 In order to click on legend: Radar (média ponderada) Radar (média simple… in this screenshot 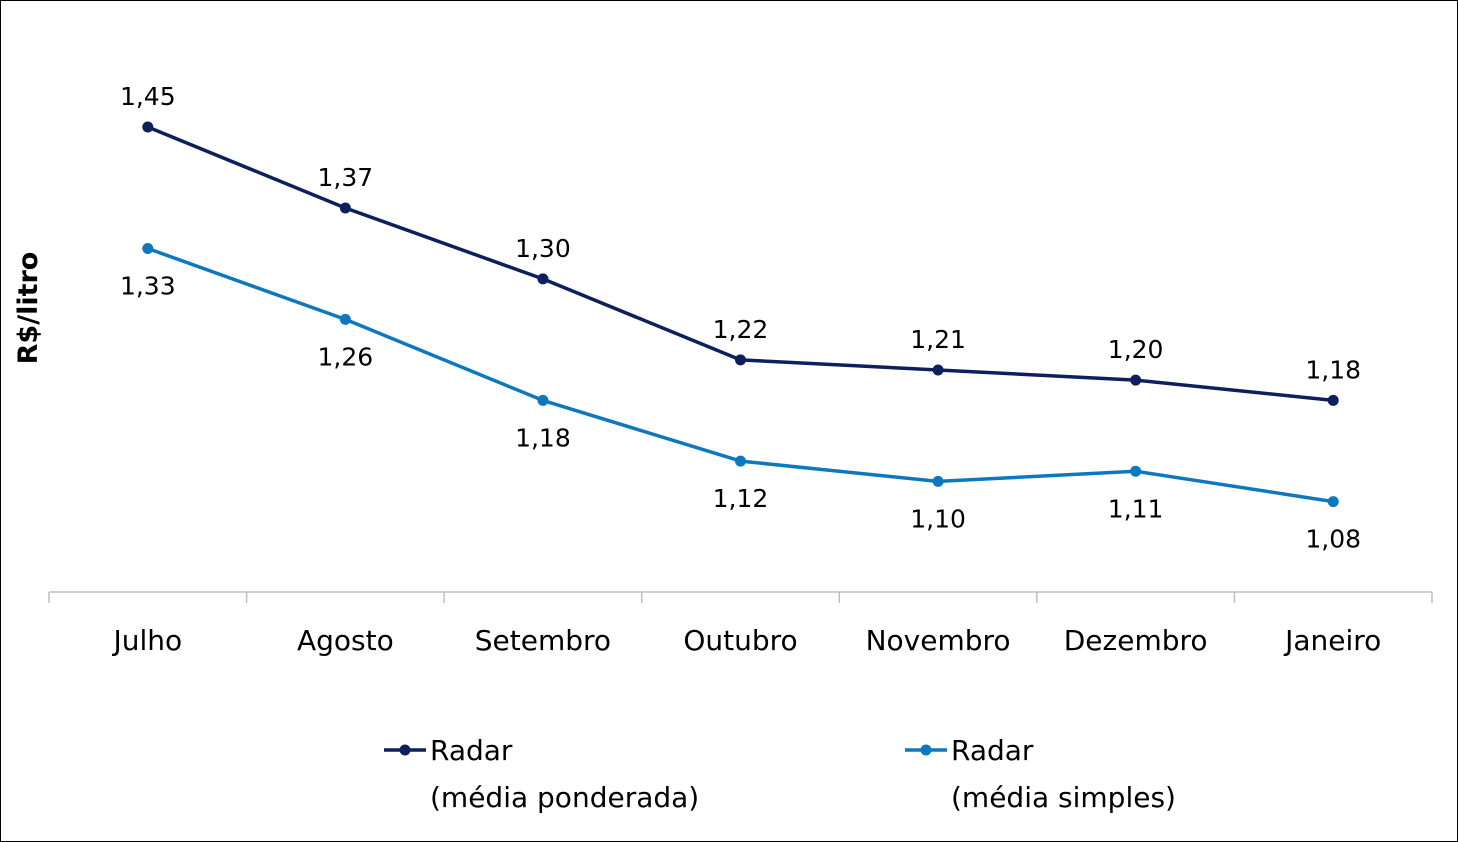, I will do `click(780, 774)`.